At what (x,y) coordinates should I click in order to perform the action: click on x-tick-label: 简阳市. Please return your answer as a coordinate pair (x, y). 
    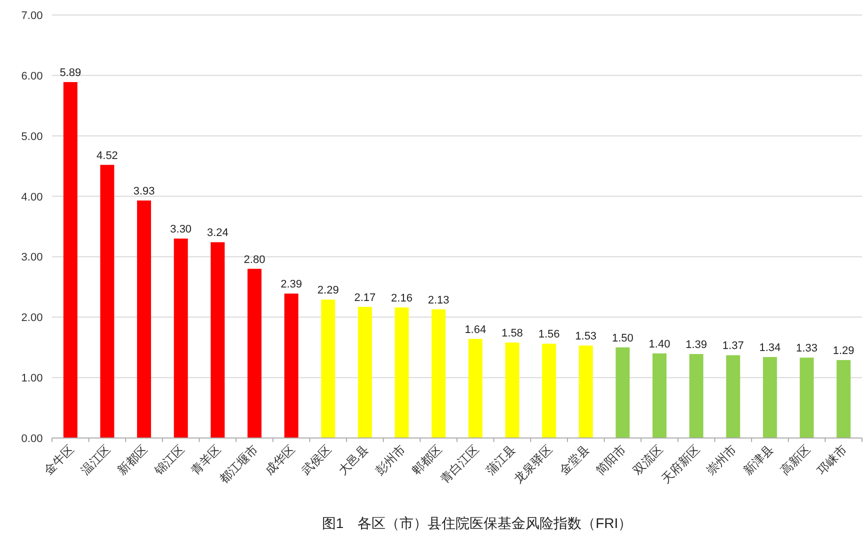
    Looking at the image, I should click on (611, 460).